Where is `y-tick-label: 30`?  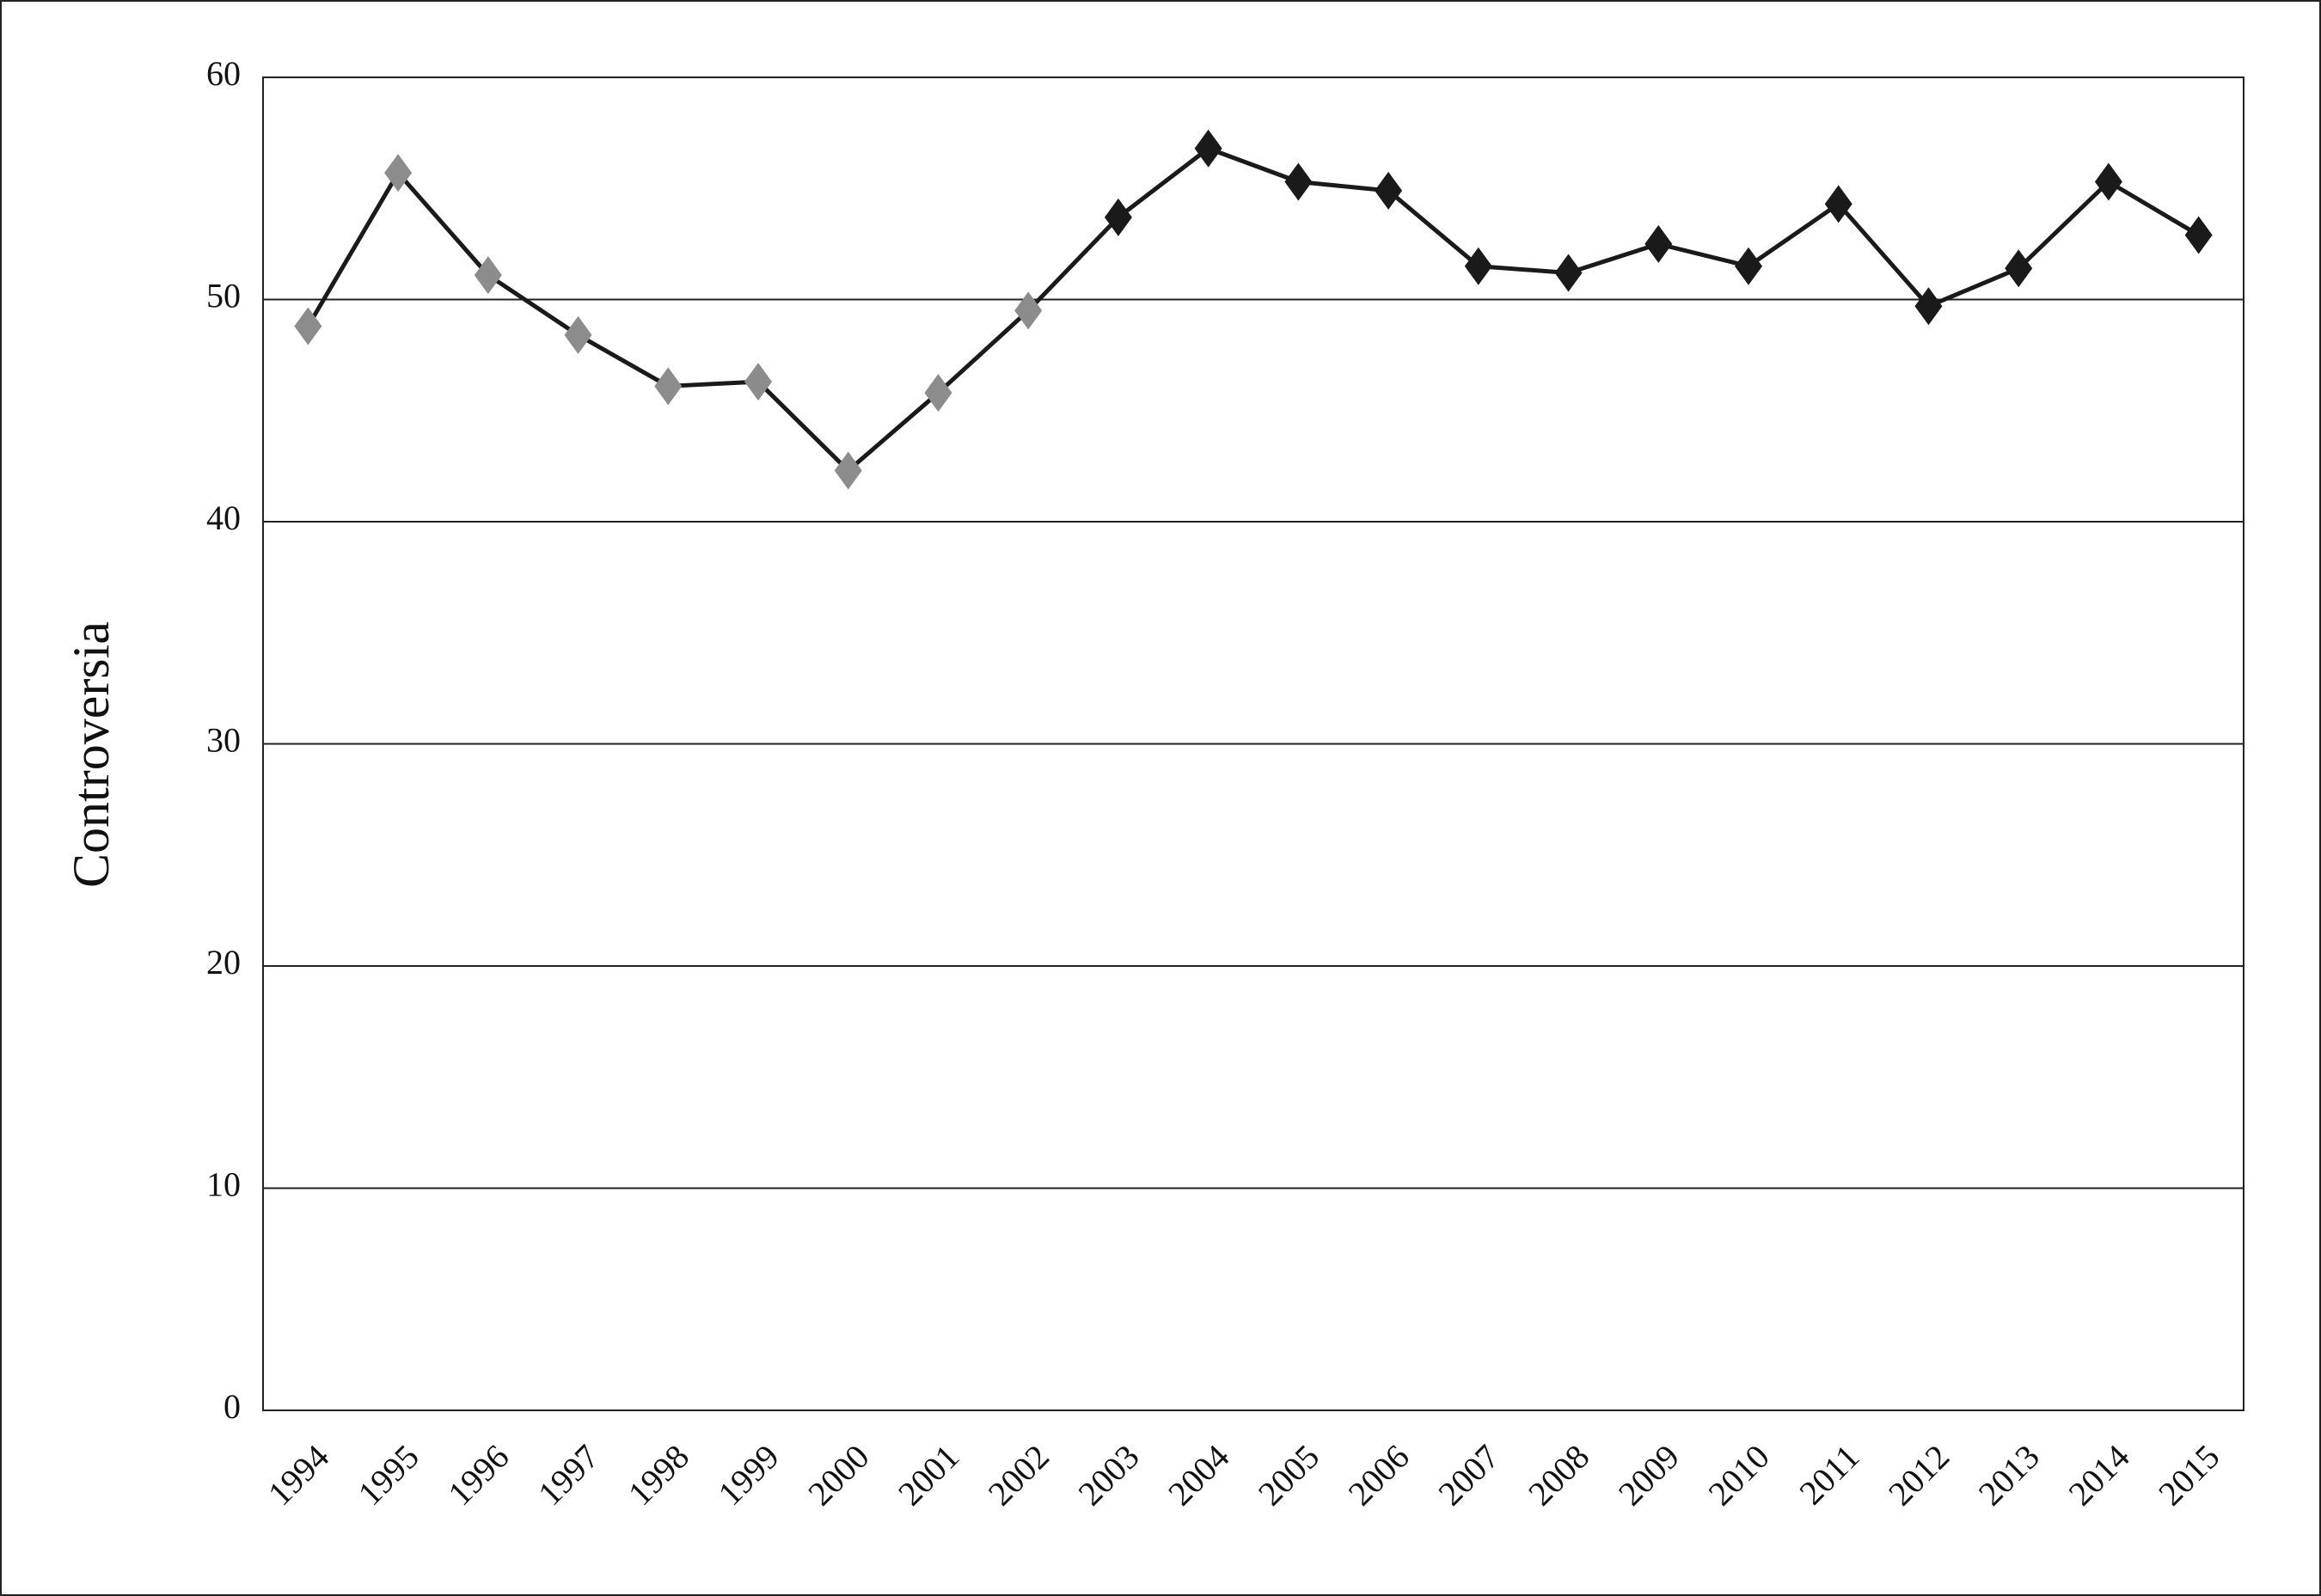
y-tick-label: 30 is located at coordinates (224, 740).